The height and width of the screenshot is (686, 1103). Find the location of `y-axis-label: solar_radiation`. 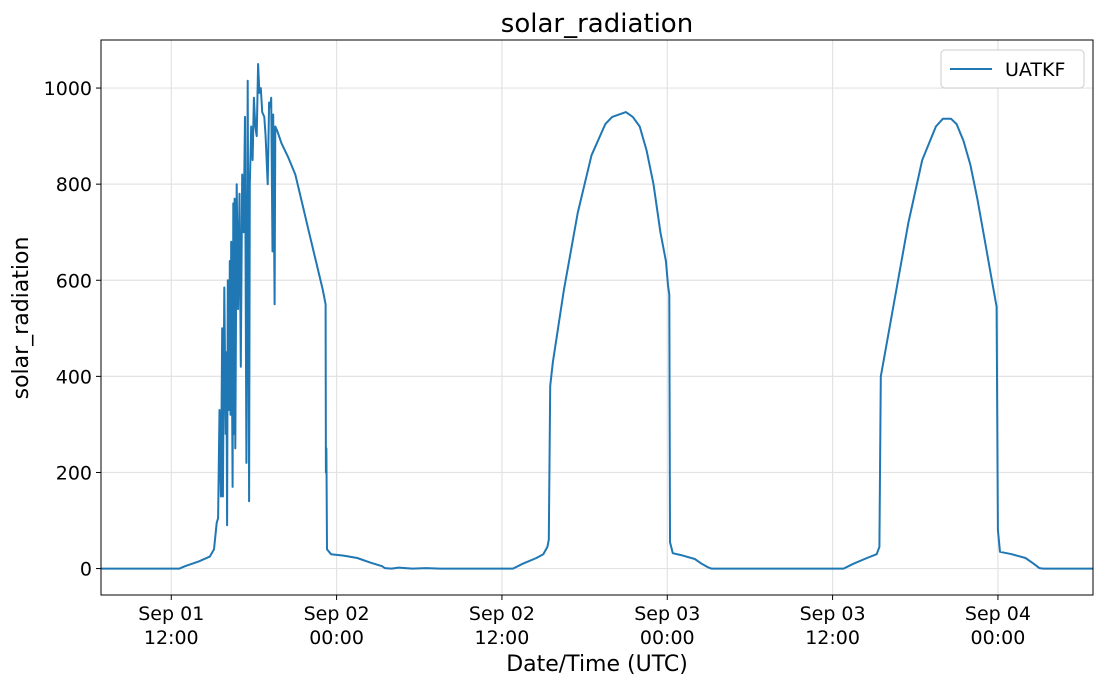

y-axis-label: solar_radiation is located at coordinates (21, 318).